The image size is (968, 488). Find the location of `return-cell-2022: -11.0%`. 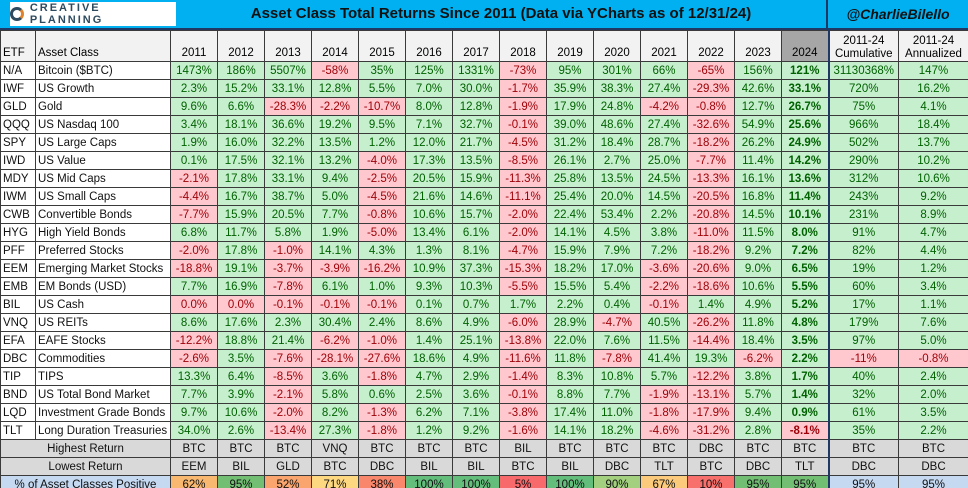

return-cell-2022: -11.0% is located at coordinates (711, 232).